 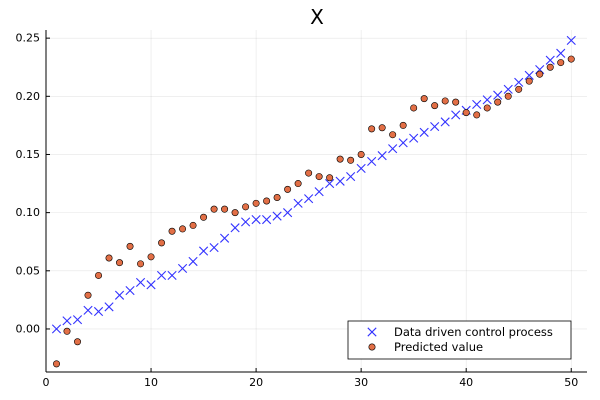 What do you see at coordinates (28, 96) in the screenshot?
I see `y-tick-label: 0.20` at bounding box center [28, 96].